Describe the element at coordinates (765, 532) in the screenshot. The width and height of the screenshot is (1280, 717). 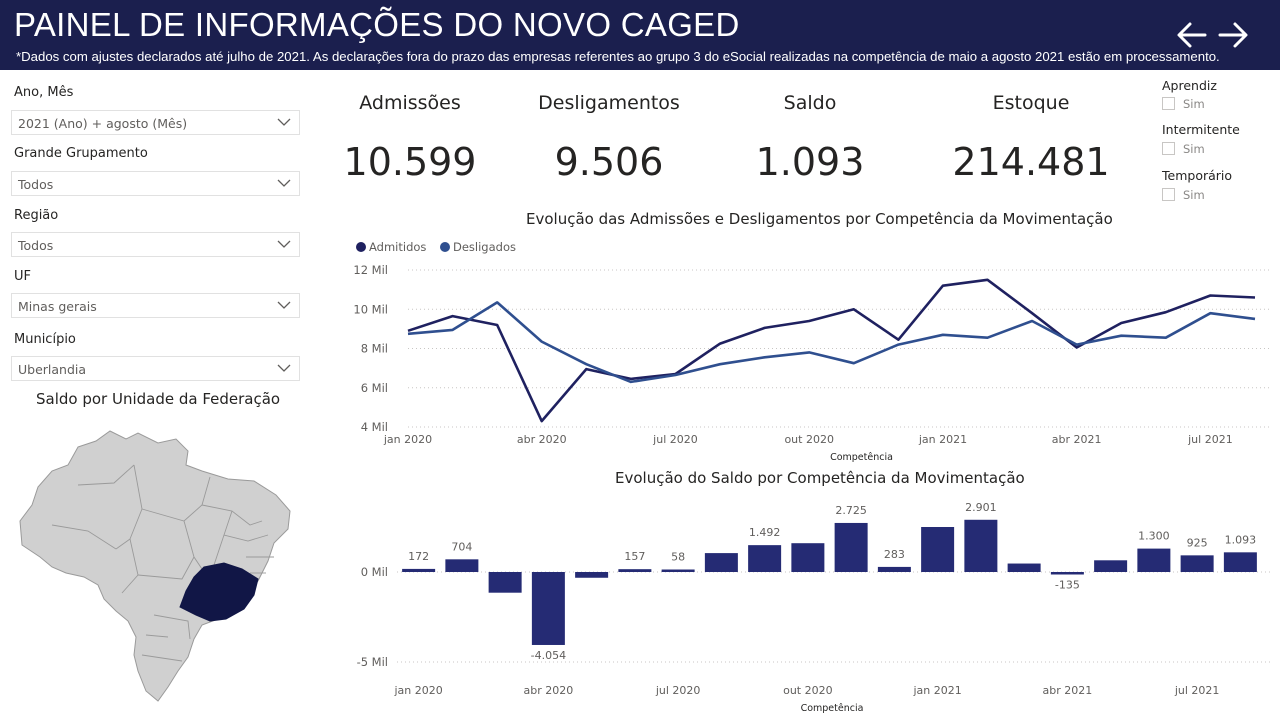
I see `data-label: 1.492` at that location.